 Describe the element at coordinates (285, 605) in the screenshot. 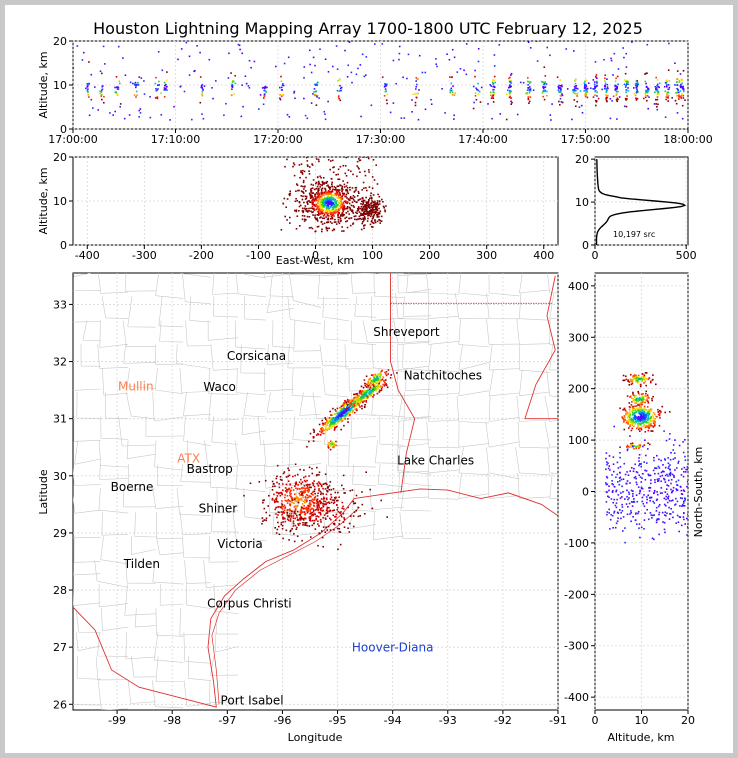

I see `barrier-island-coastline` at that location.